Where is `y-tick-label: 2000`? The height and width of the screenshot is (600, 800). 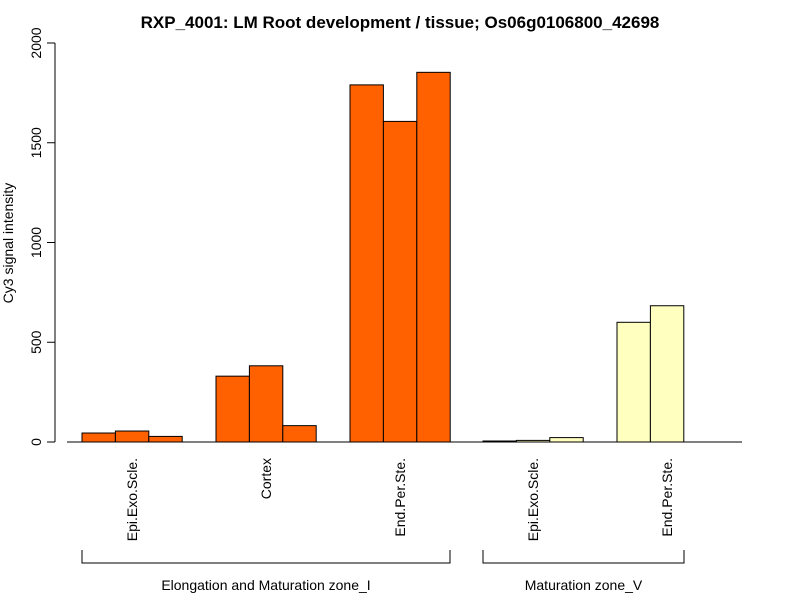 y-tick-label: 2000 is located at coordinates (36, 42).